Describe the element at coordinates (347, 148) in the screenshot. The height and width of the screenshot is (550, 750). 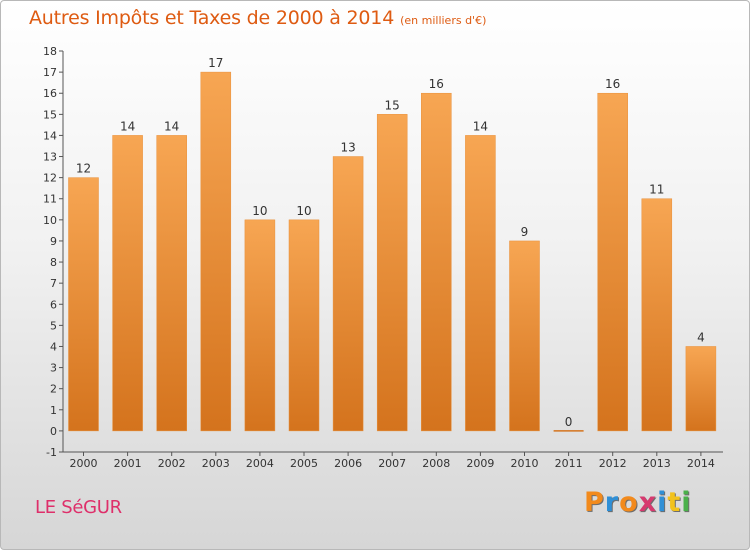
I see `data-label-2006: 13` at that location.